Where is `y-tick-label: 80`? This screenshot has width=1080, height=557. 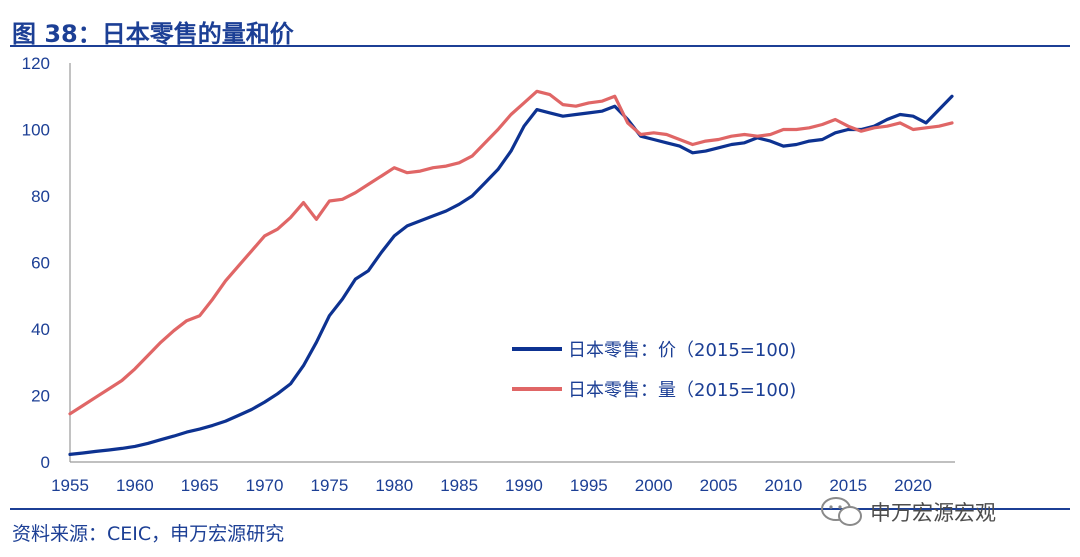 y-tick-label: 80 is located at coordinates (40, 196).